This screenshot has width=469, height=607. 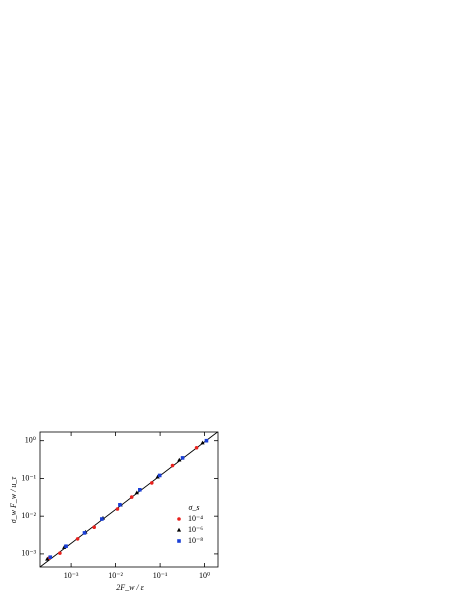 I want to click on plot-frame, so click(x=129, y=499).